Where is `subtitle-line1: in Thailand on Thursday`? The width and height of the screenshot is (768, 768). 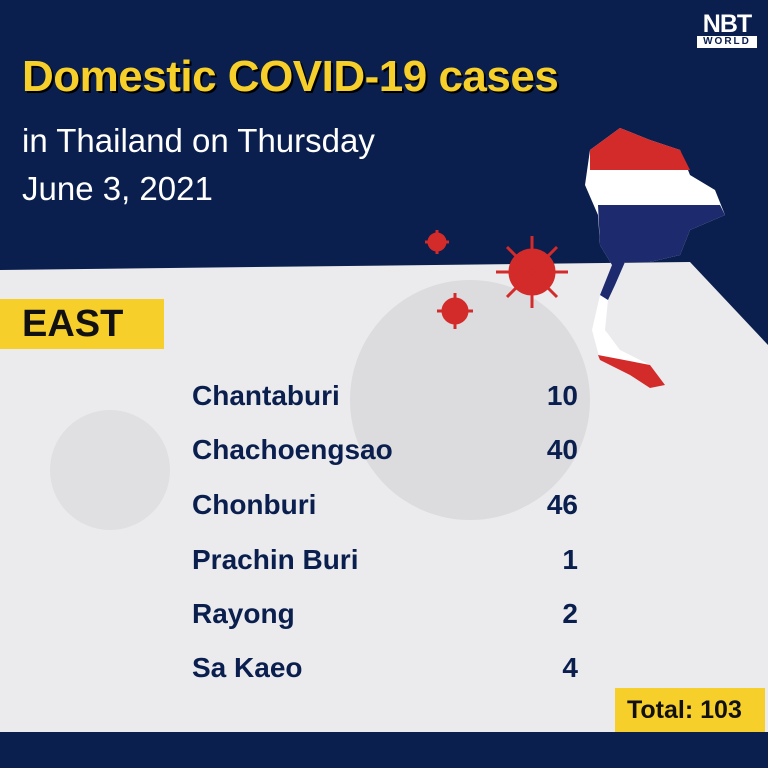
subtitle-line1: in Thailand on Thursday is located at coordinates (198, 140).